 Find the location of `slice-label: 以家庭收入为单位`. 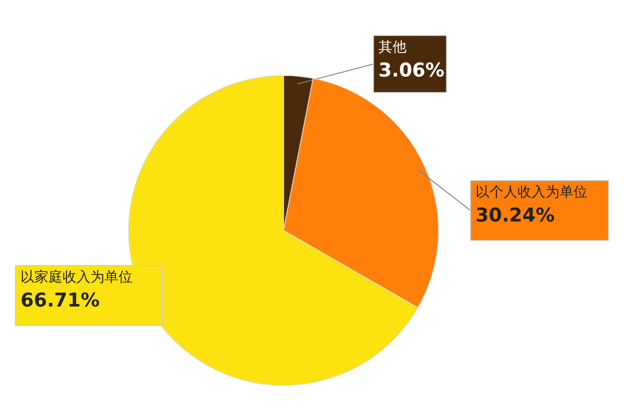

slice-label: 以家庭收入为单位 is located at coordinates (76, 278).